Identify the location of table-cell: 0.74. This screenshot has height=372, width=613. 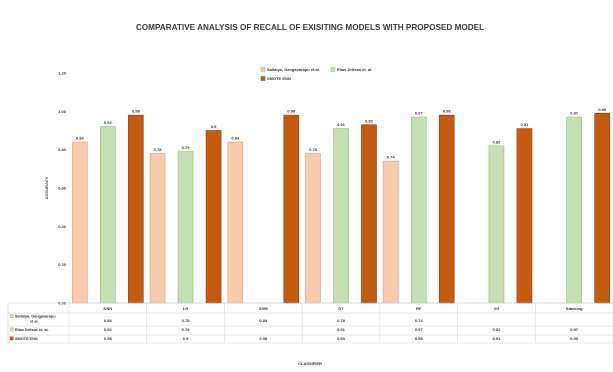
(419, 320).